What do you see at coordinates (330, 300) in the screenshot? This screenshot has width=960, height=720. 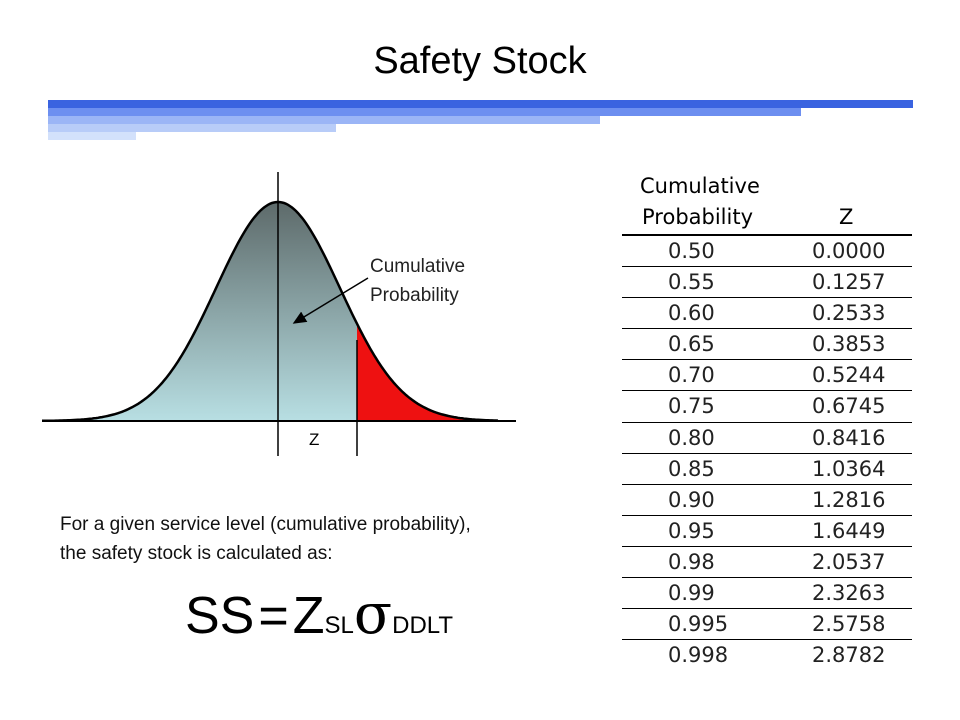 I see `annotation-arrow` at bounding box center [330, 300].